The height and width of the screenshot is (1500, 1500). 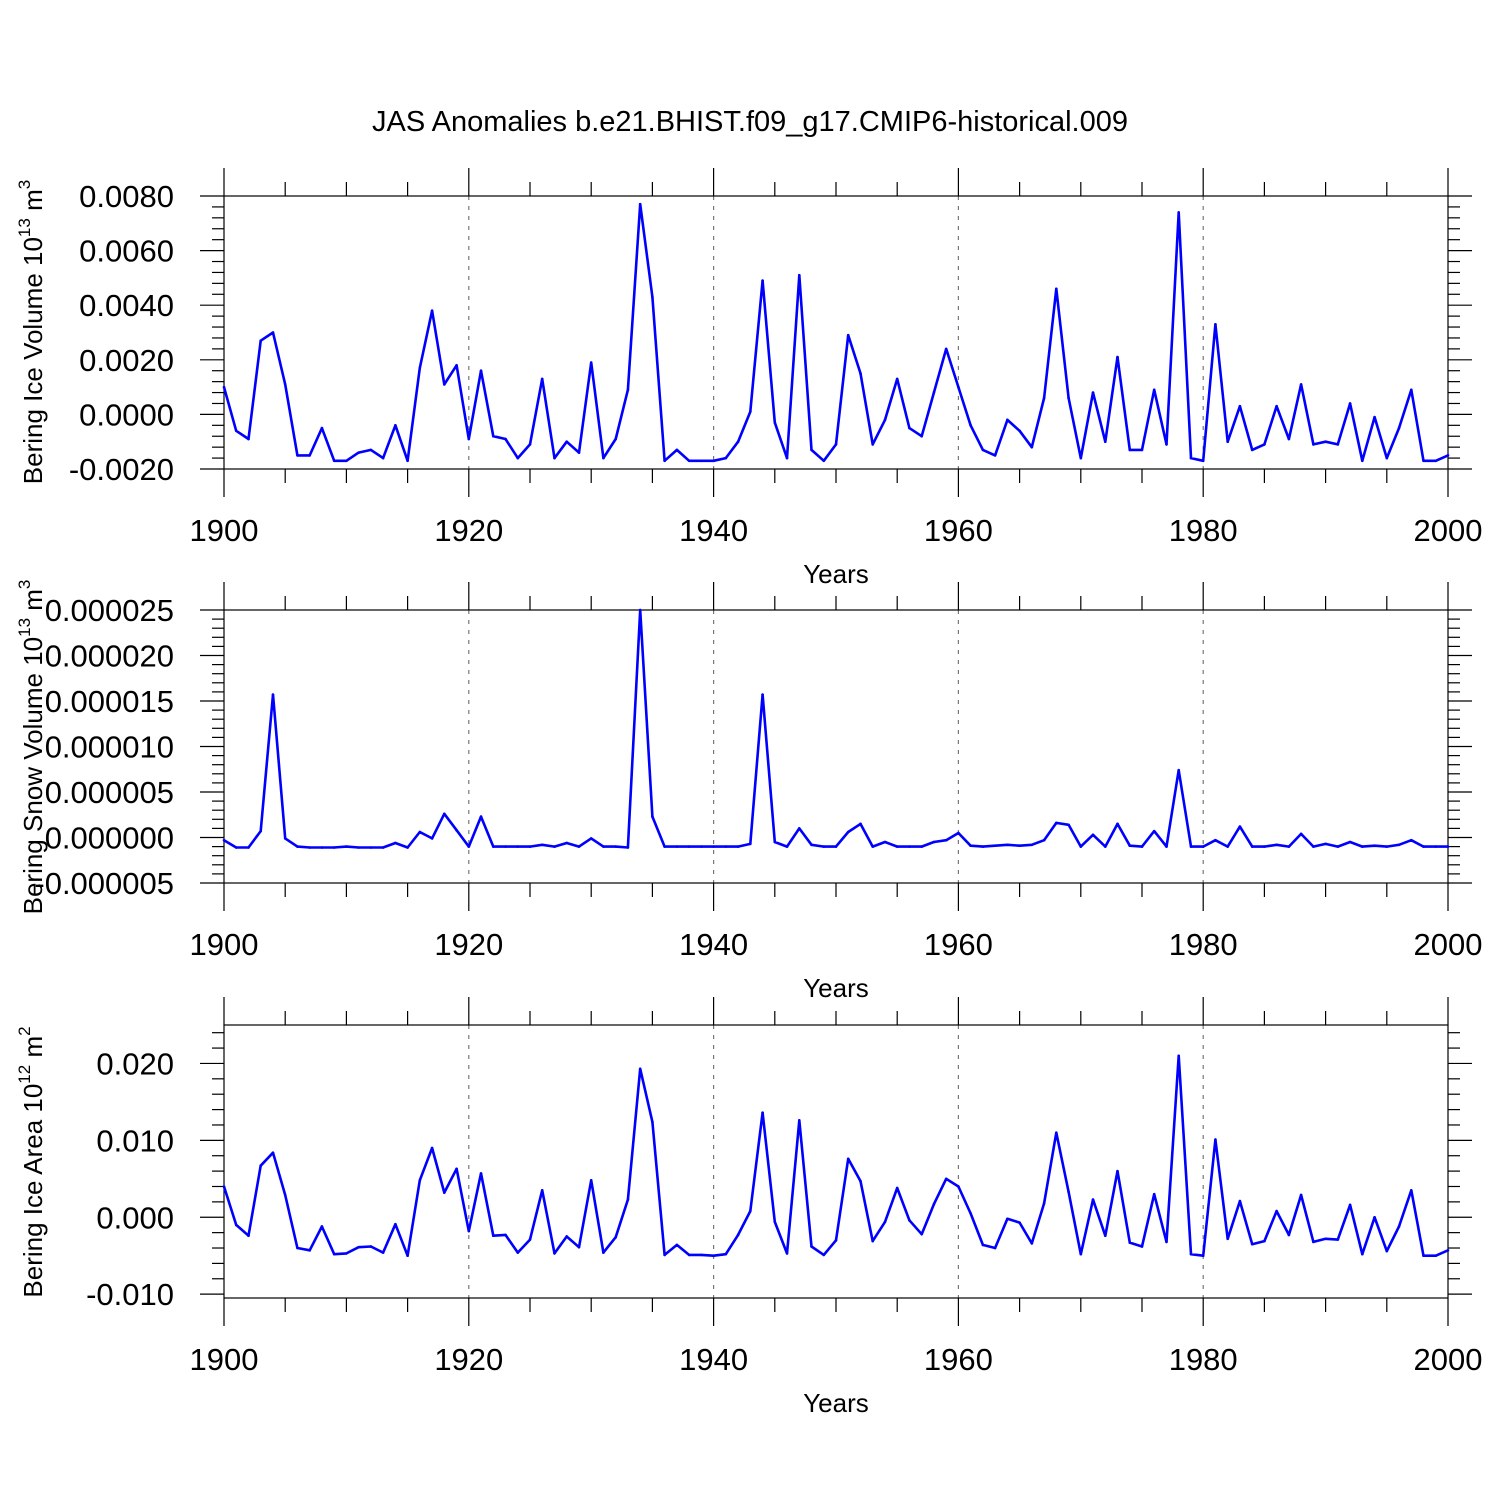 I want to click on y-axis-label: Bering Ice Volume 1013 m3, so click(x=31, y=332).